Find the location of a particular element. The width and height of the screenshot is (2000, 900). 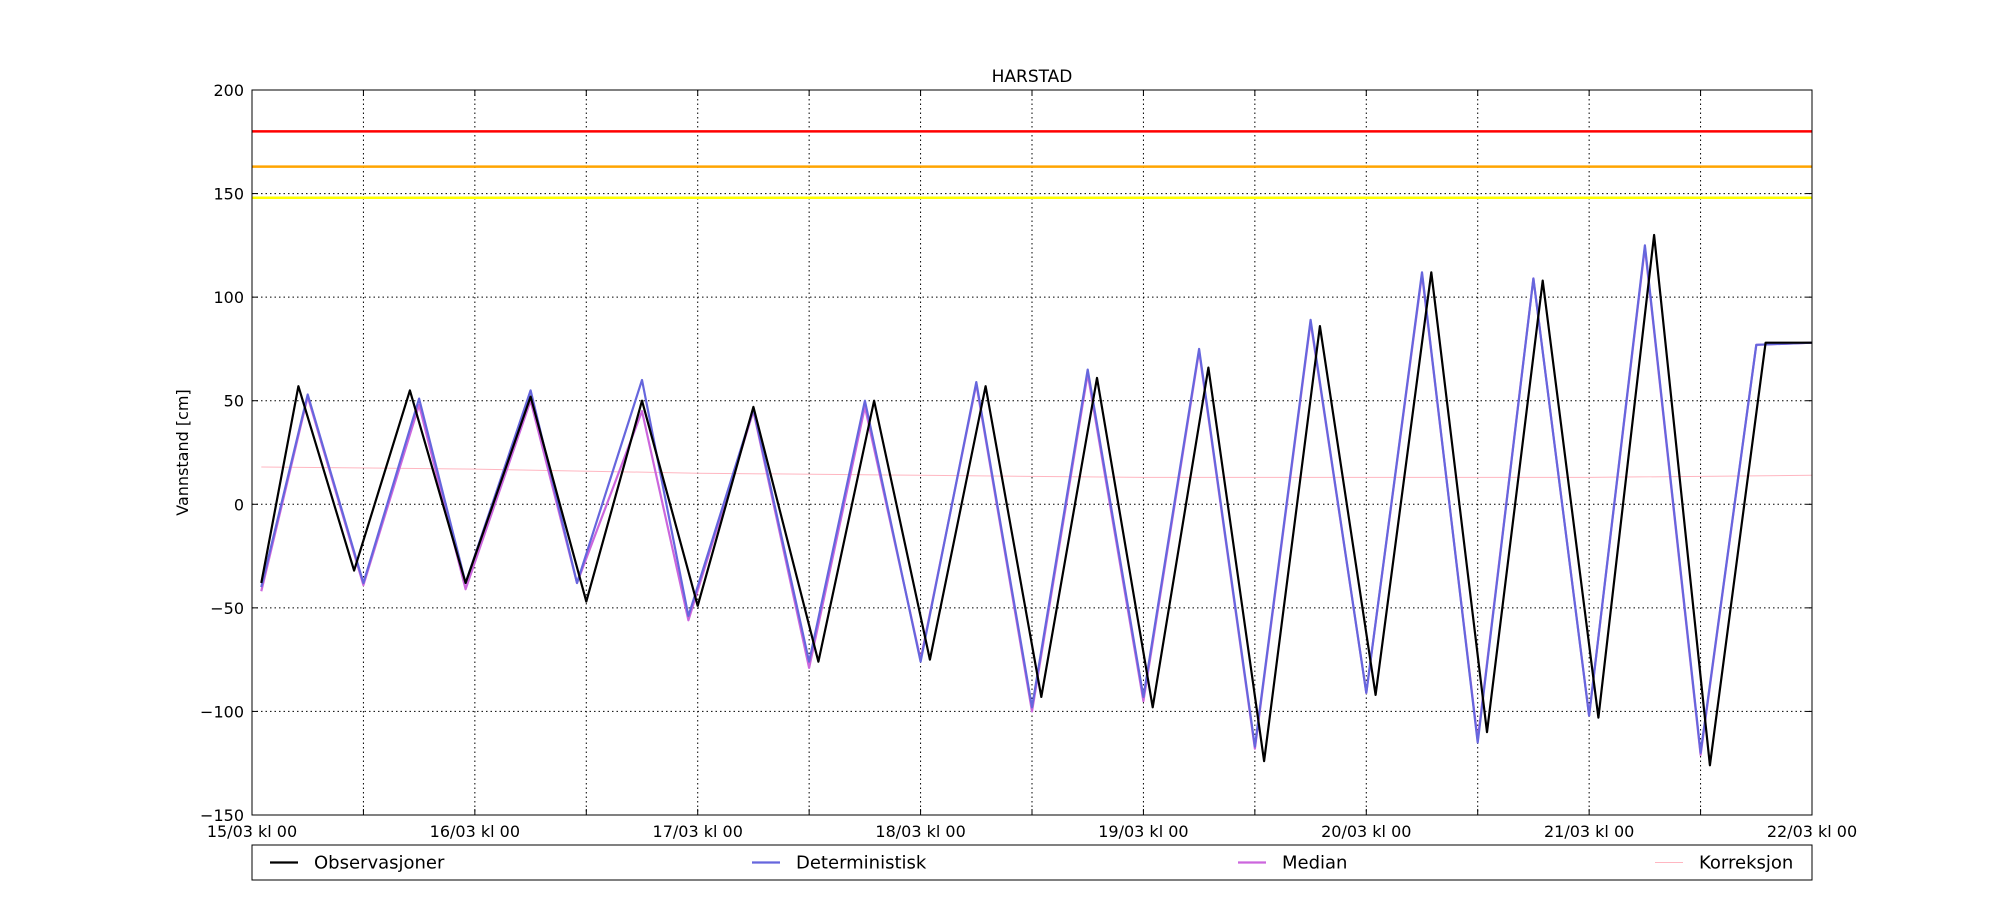

y-tick-label: 100 is located at coordinates (228, 297).